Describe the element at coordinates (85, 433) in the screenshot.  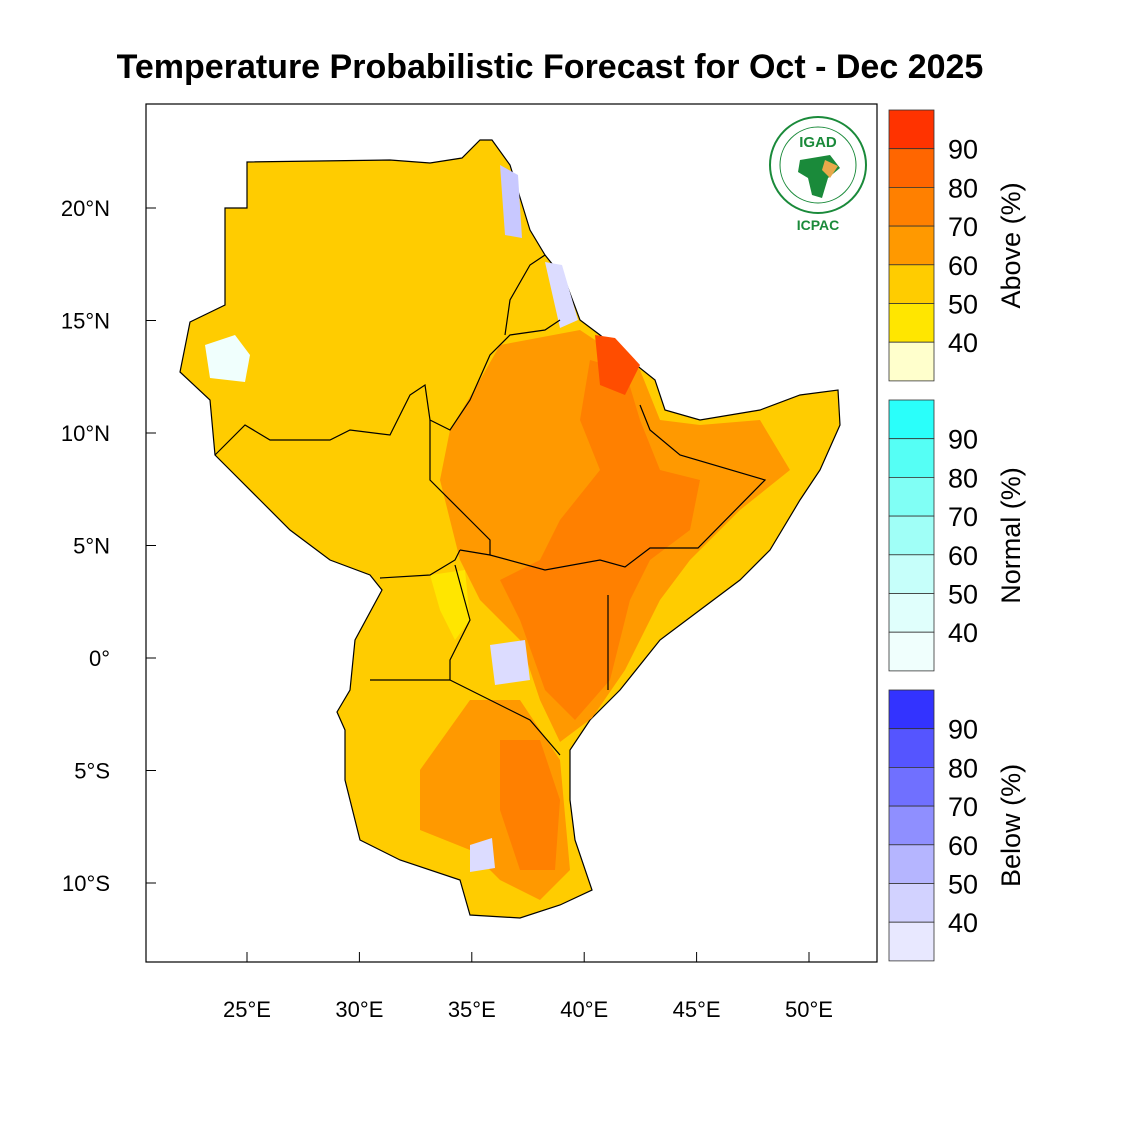
I see `lat-tick-label: 10°N` at that location.